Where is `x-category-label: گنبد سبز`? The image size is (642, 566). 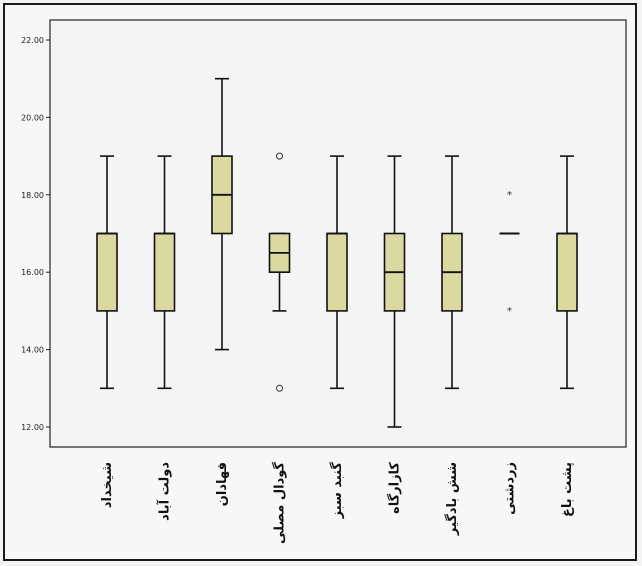
x-category-label: گنبد سبز is located at coordinates (337, 491).